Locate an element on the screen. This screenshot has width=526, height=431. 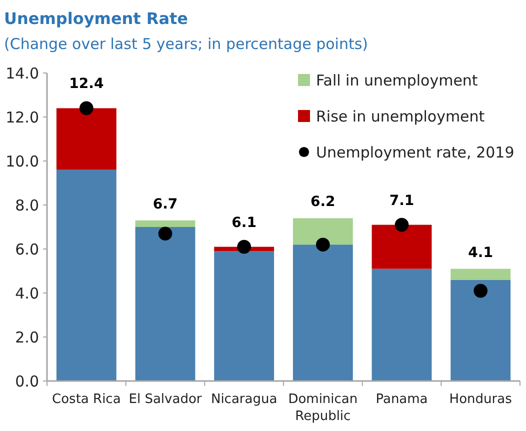
y-tick-label: 2.0 is located at coordinates (27, 337).